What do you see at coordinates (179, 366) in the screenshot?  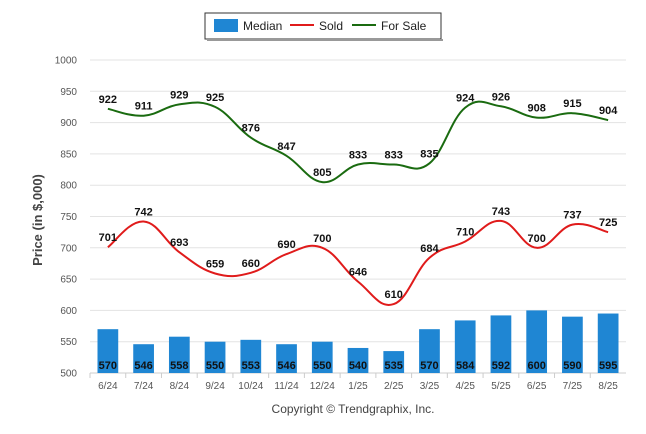 I see `median-bar-label: 558` at bounding box center [179, 366].